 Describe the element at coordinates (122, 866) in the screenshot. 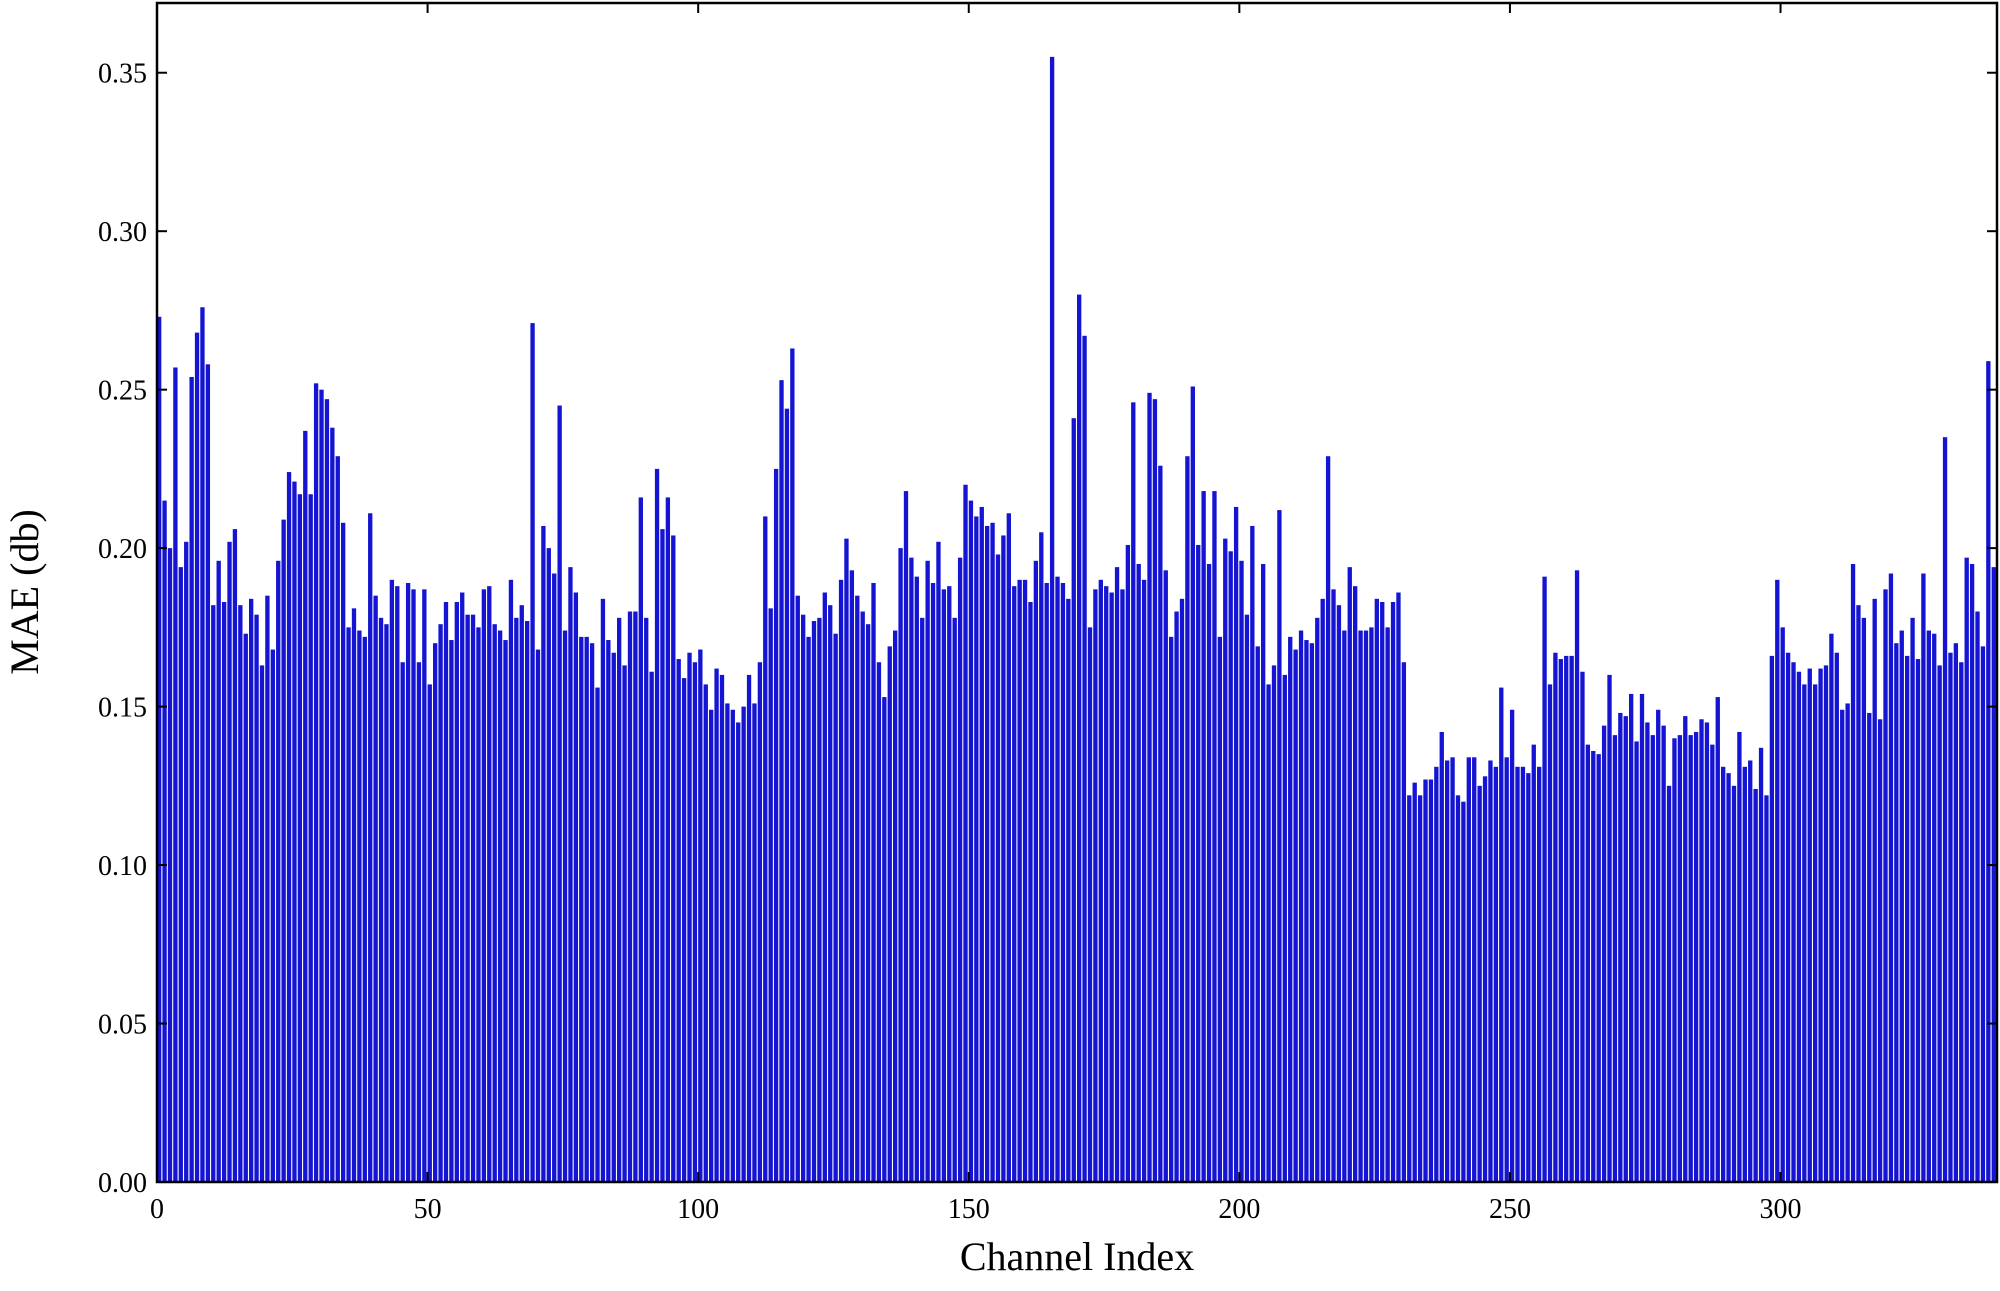

I see `y-tick-label: 0.10` at that location.